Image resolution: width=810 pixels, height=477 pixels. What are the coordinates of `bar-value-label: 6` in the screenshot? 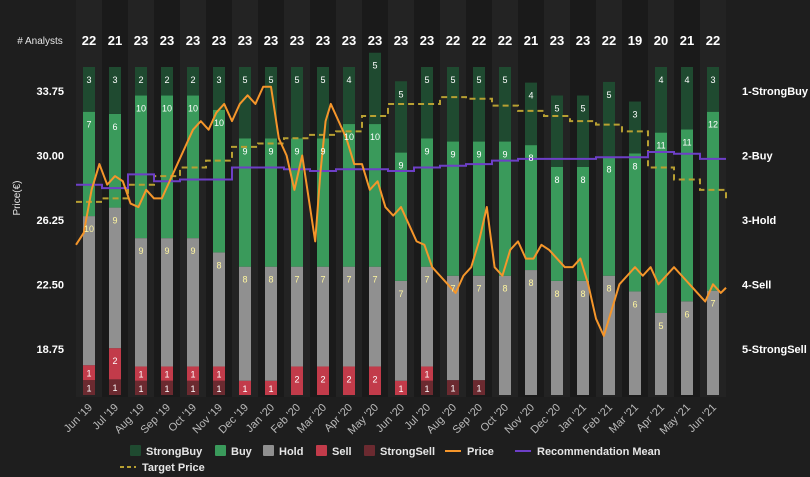 It's located at (686, 314).